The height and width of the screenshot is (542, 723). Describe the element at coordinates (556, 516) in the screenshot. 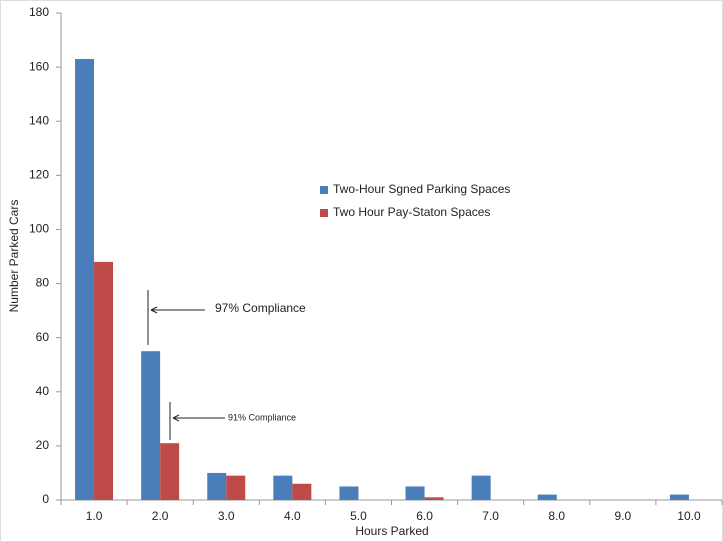

I see `x-tick-label: 8.0` at that location.